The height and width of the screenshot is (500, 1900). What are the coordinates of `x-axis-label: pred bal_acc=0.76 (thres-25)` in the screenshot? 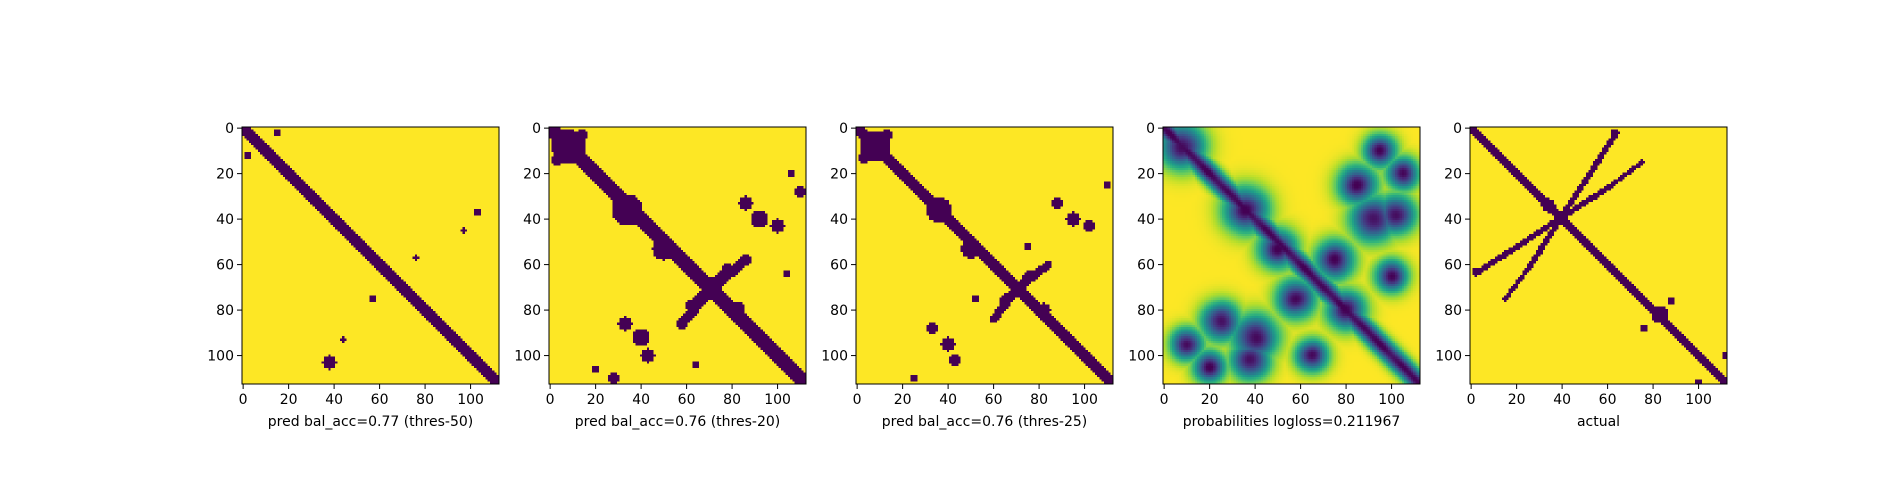 It's located at (984, 422).